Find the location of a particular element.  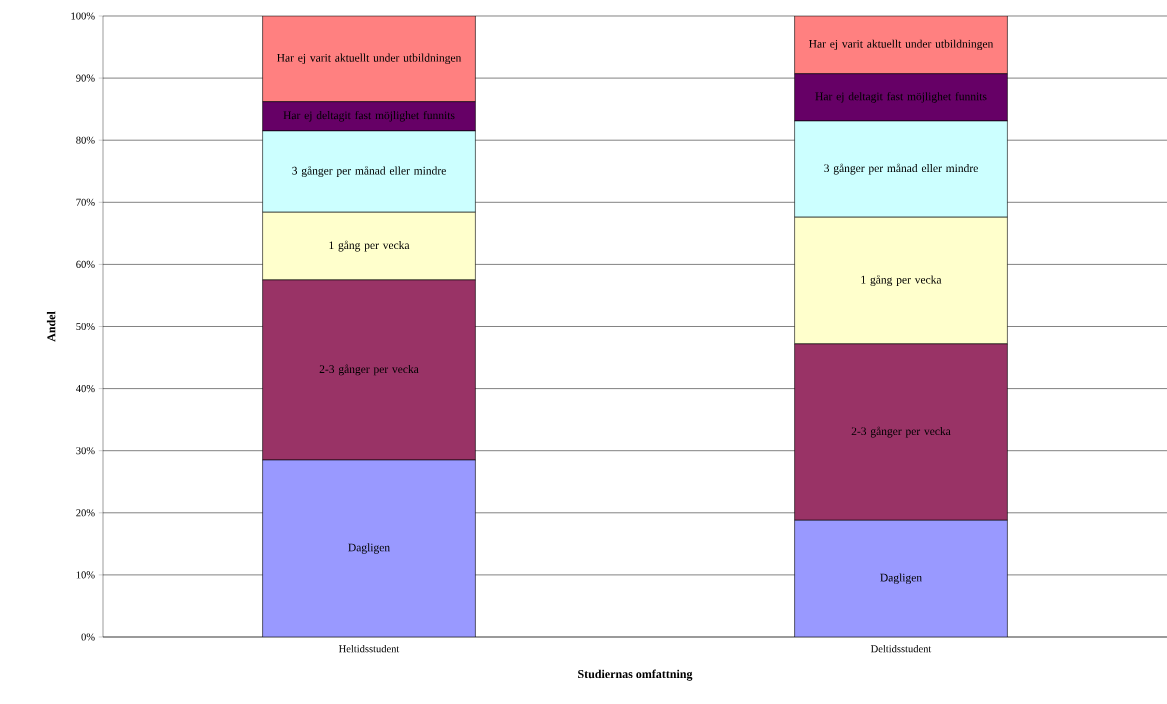

x-tick-label: Deltidsstudent is located at coordinates (901, 648).